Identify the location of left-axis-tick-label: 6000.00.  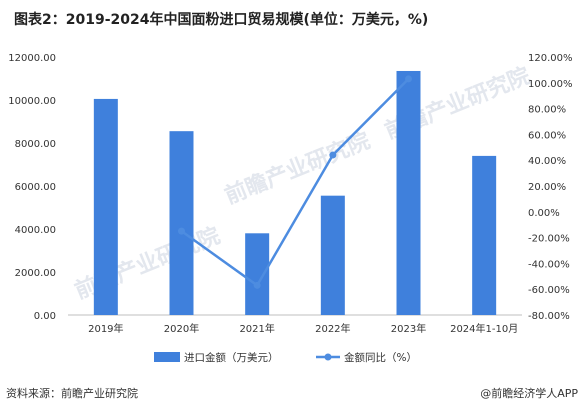
(35, 187).